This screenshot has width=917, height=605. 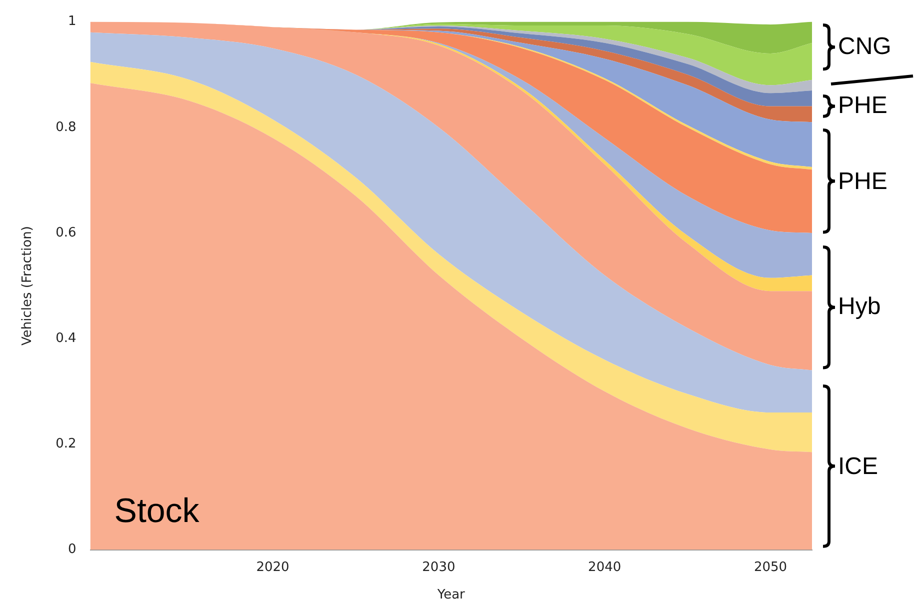 I want to click on x-tick-label: 2030, so click(x=439, y=567).